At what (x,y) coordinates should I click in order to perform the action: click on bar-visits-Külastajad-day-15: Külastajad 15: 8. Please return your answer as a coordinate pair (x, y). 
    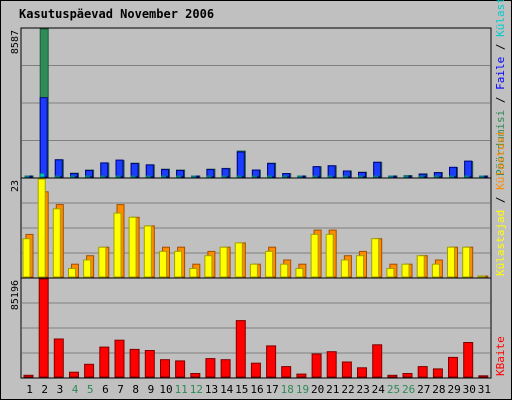
    Looking at the image, I should click on (238, 260).